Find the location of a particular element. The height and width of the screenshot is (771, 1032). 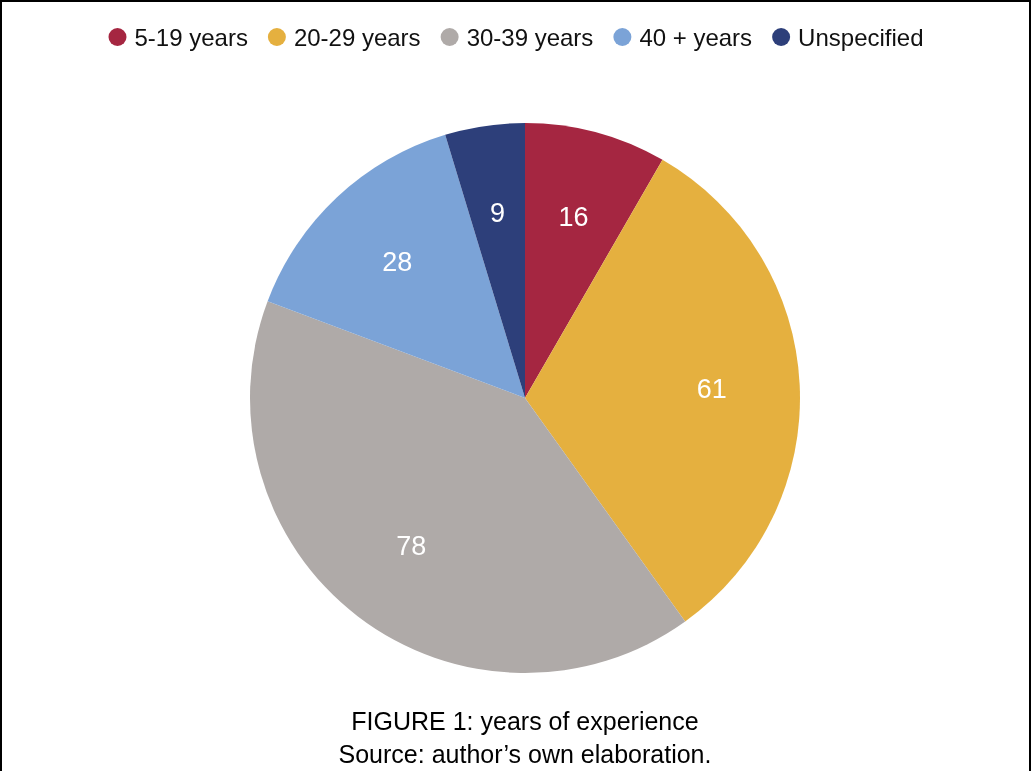

legend-label: Unspecified is located at coordinates (861, 37).